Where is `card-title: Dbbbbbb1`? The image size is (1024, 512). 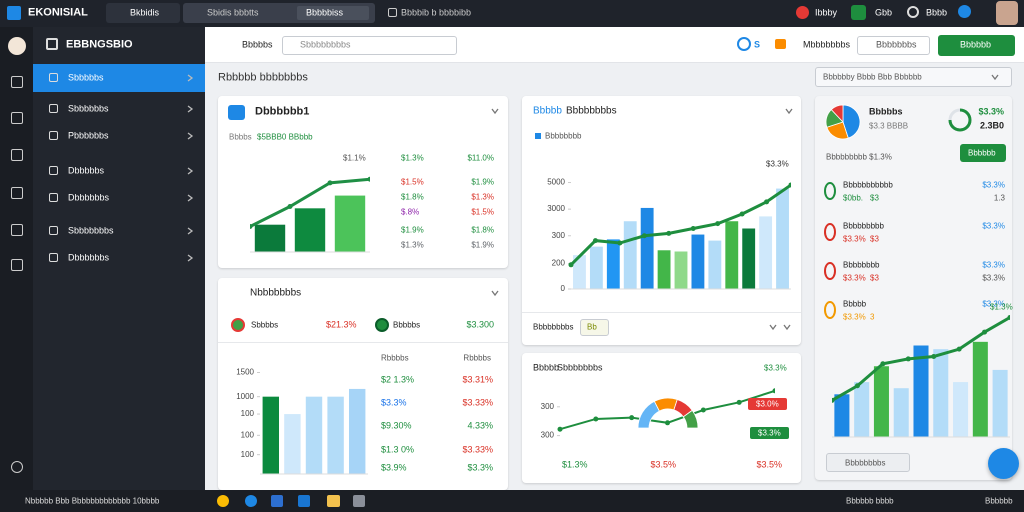
card-title: Dbbbbbb1 is located at coordinates (282, 111).